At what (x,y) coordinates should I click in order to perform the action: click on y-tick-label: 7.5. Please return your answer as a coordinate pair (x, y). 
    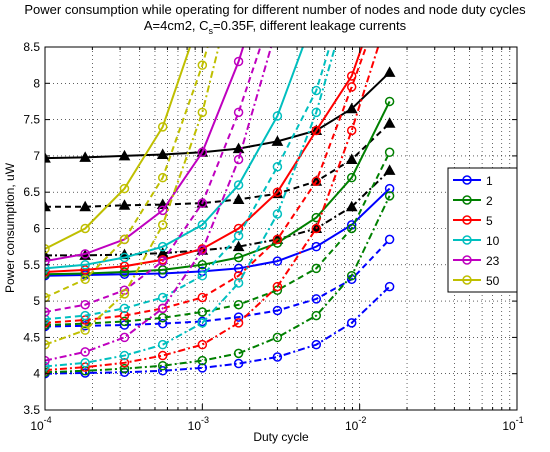
    Looking at the image, I should click on (31, 120).